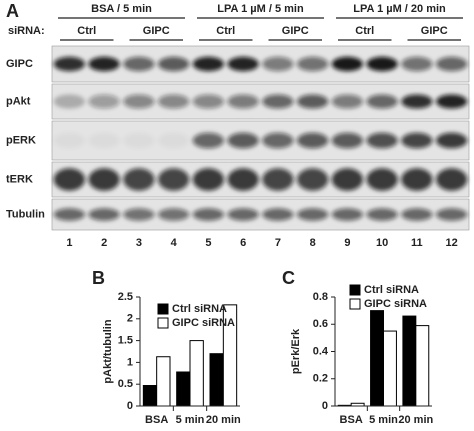  I want to click on lane-number: 3, so click(139, 243).